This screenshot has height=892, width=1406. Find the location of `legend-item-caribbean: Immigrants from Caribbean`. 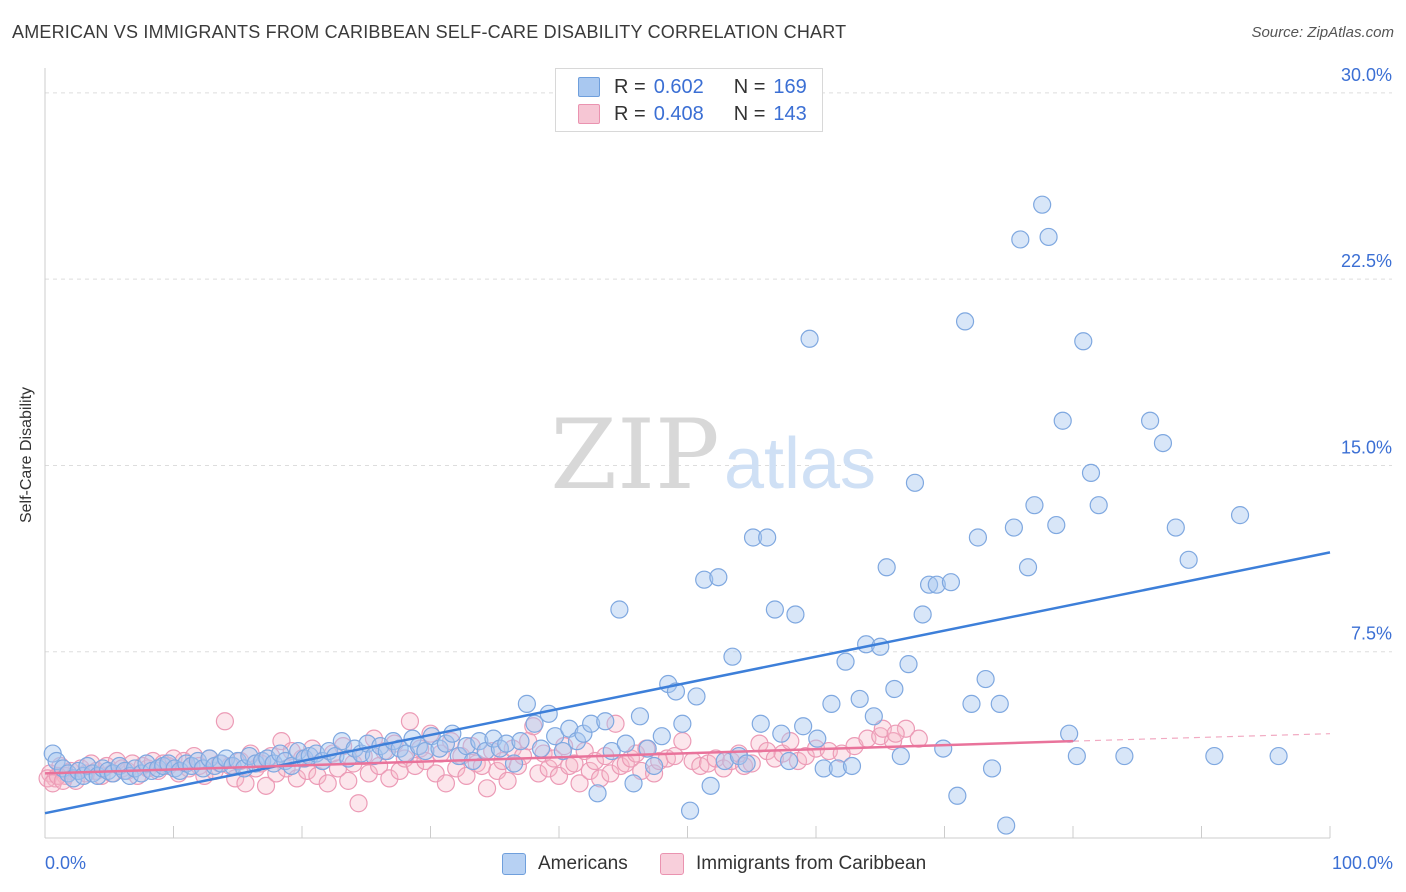

legend-item-caribbean: Immigrants from Caribbean is located at coordinates (793, 864).